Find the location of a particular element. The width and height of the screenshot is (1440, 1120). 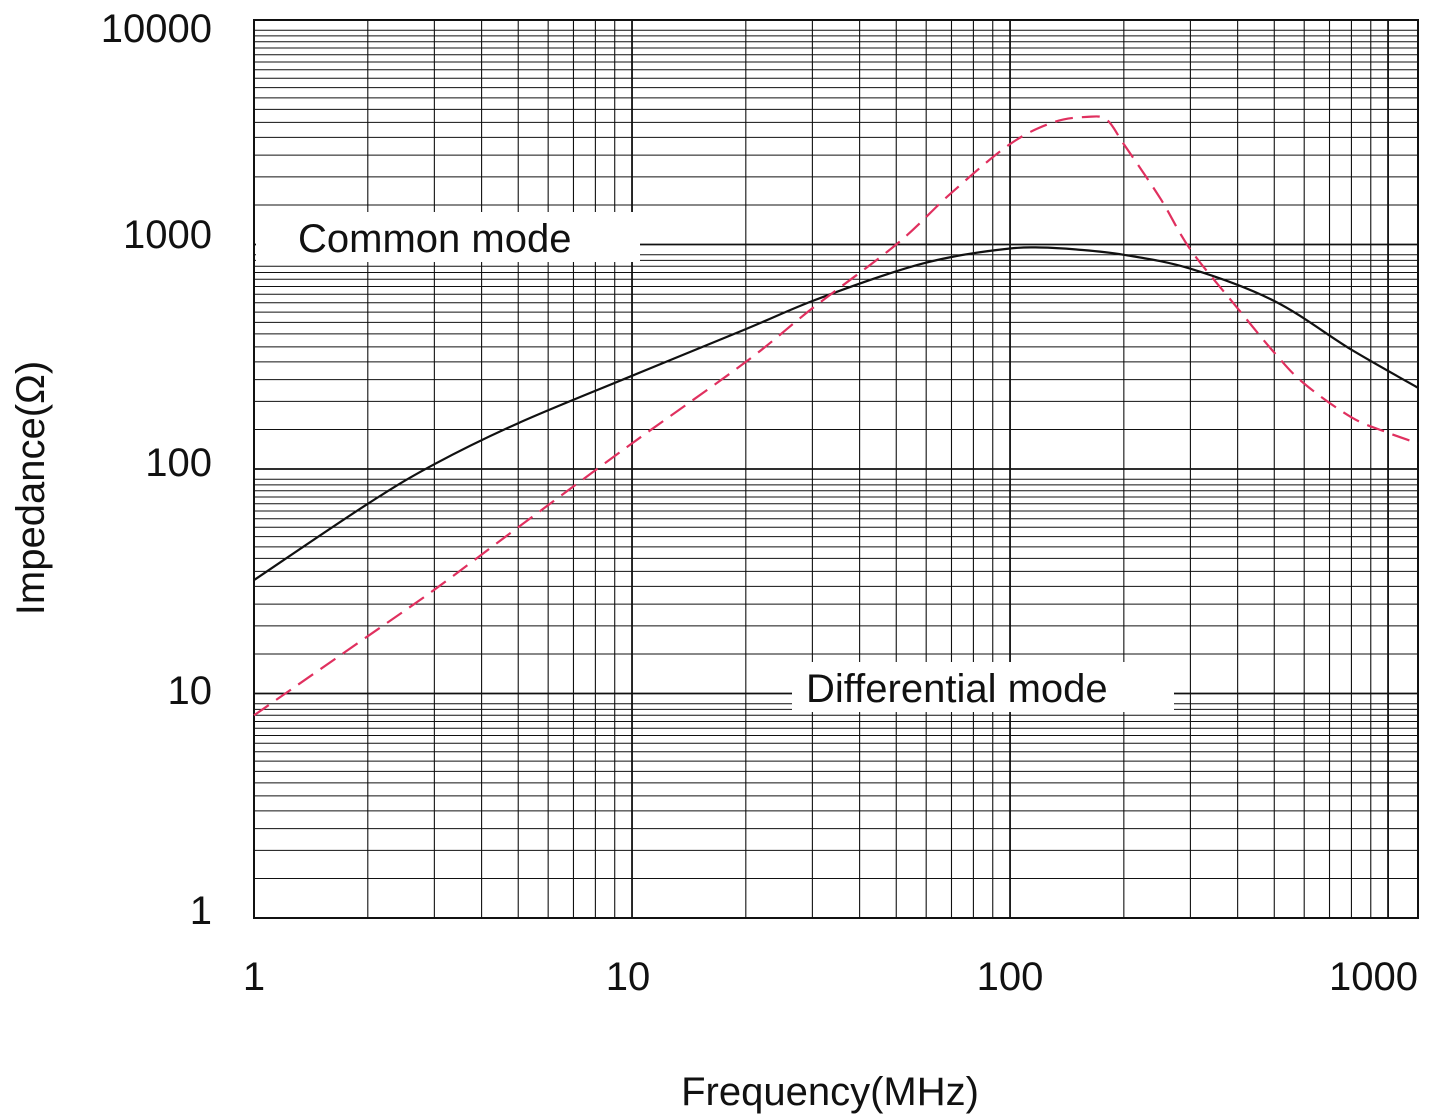

differential-mode-label: Differential mode is located at coordinates (957, 689).